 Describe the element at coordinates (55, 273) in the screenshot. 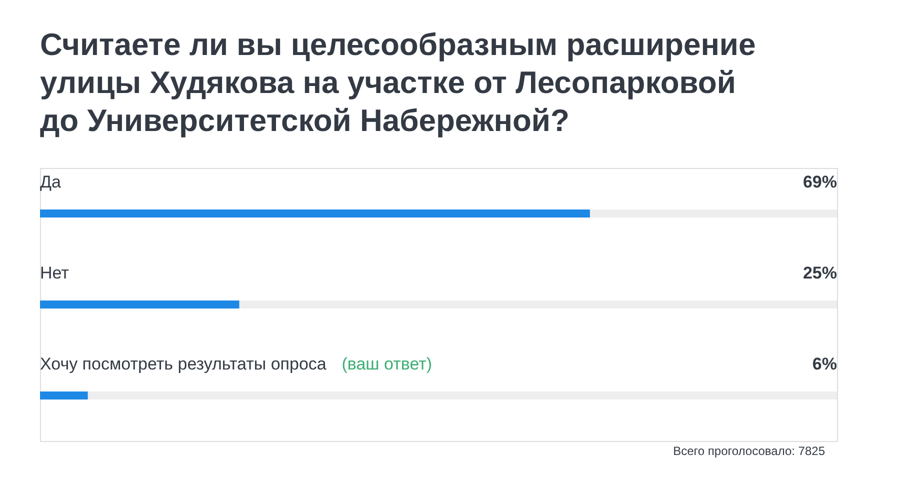

I see `y-tick-label: Нет` at that location.